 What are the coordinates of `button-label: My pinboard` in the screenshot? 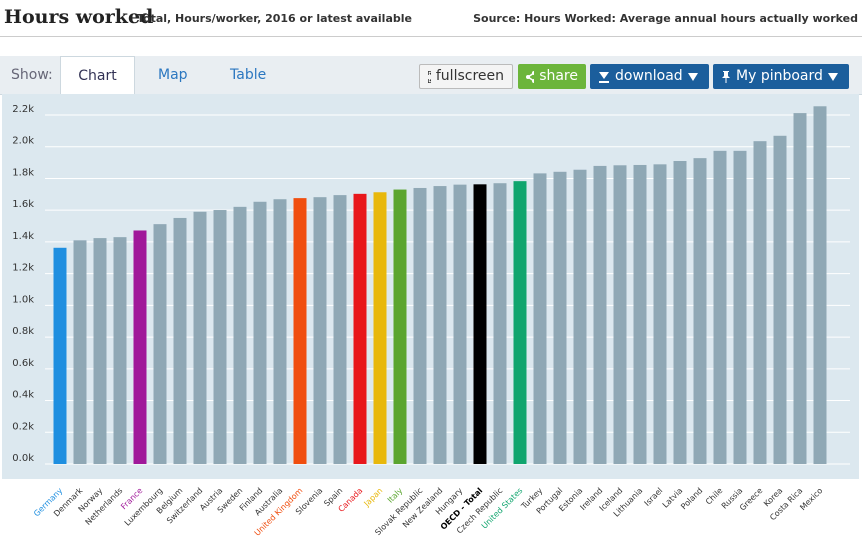 It's located at (779, 76).